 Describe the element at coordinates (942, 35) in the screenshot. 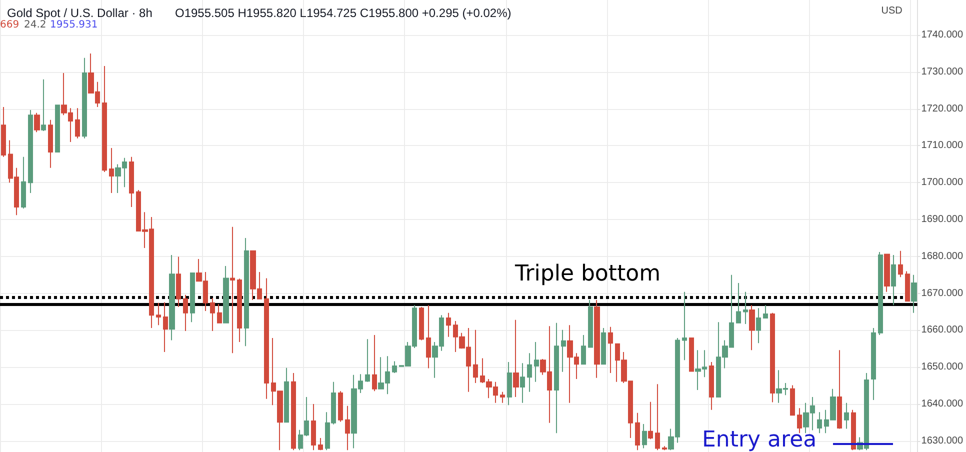

I see `y-tick-label: 1740.000` at that location.